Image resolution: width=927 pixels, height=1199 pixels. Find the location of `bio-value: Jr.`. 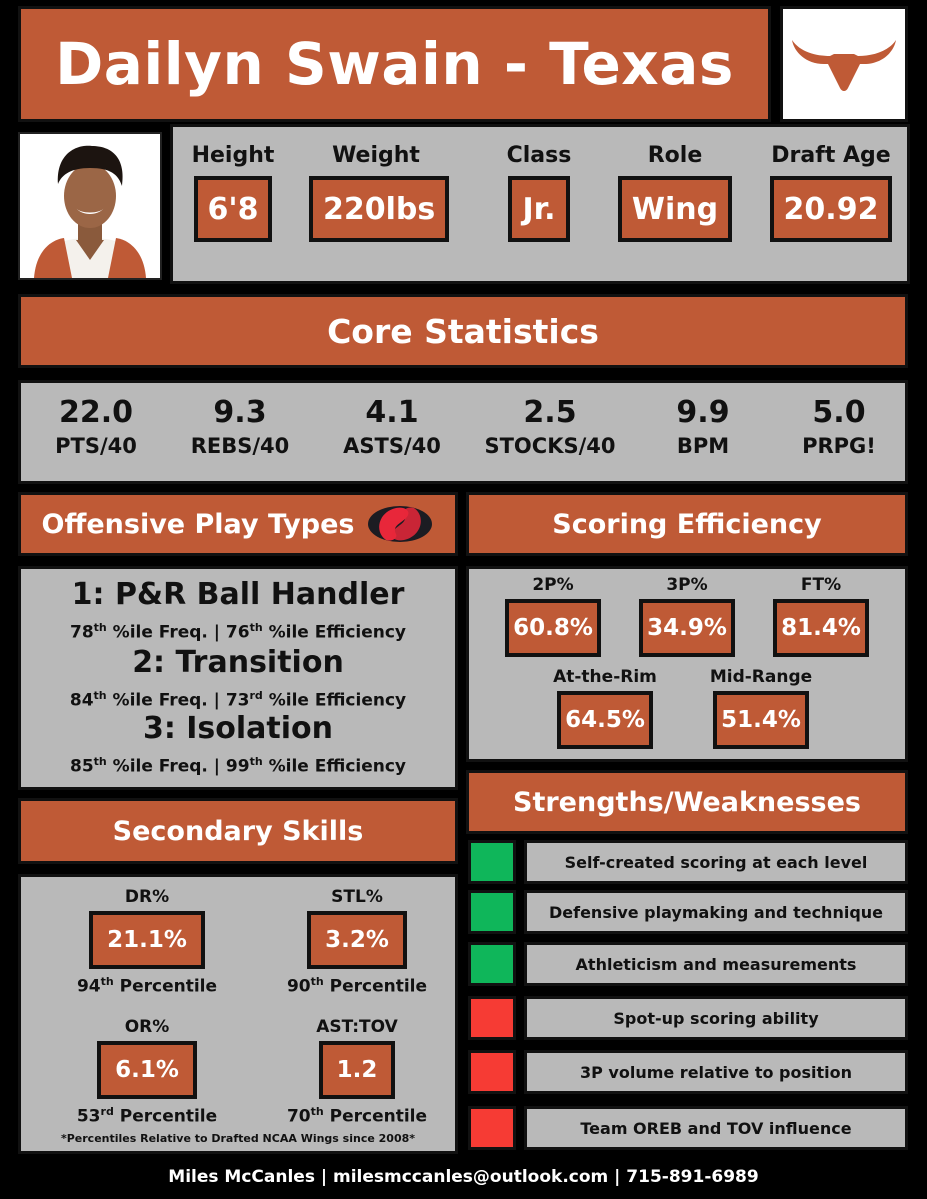

bio-value: Jr. is located at coordinates (539, 209).